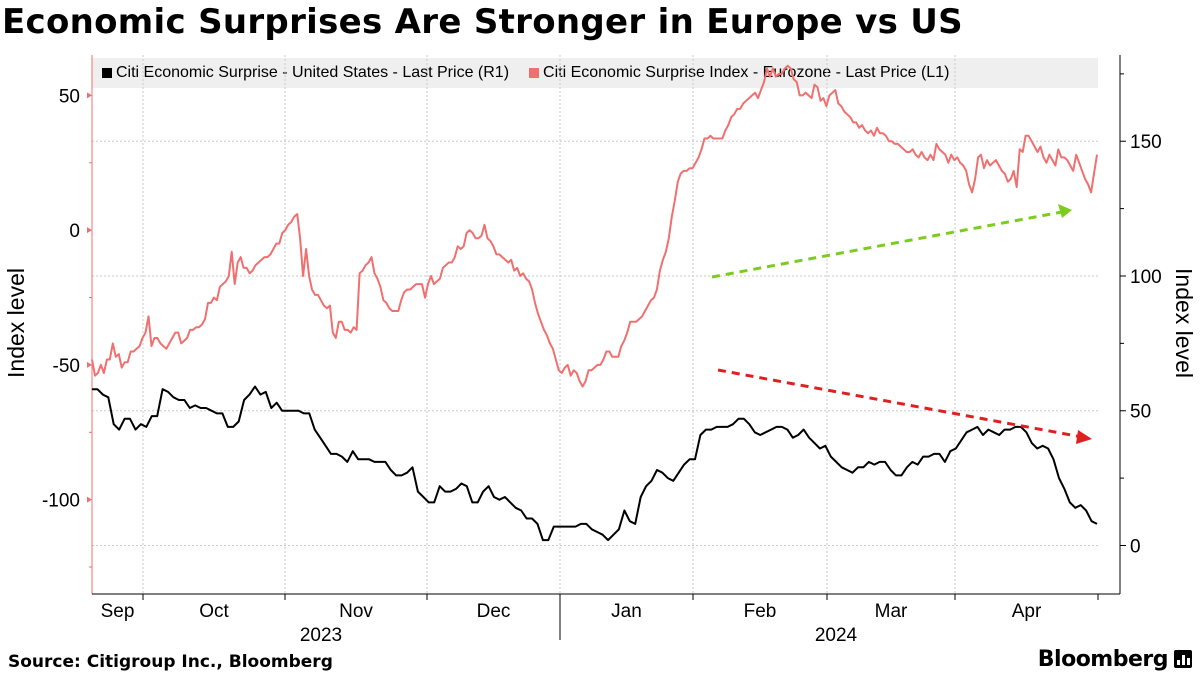 The image size is (1200, 675). I want to click on green-arrowhead, so click(1065, 211).